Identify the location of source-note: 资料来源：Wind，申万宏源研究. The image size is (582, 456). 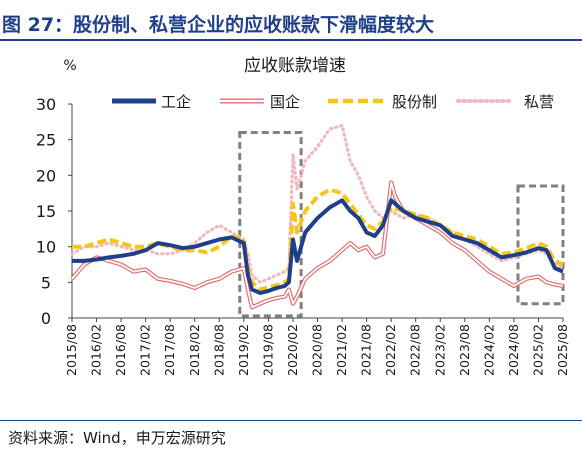
(117, 438).